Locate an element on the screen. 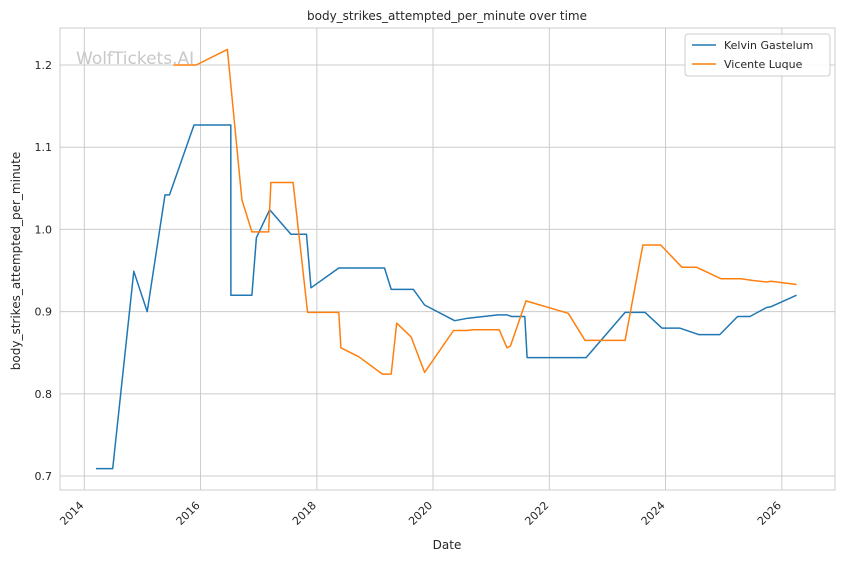 Image resolution: width=844 pixels, height=561 pixels. x-axis-label: Date is located at coordinates (447, 545).